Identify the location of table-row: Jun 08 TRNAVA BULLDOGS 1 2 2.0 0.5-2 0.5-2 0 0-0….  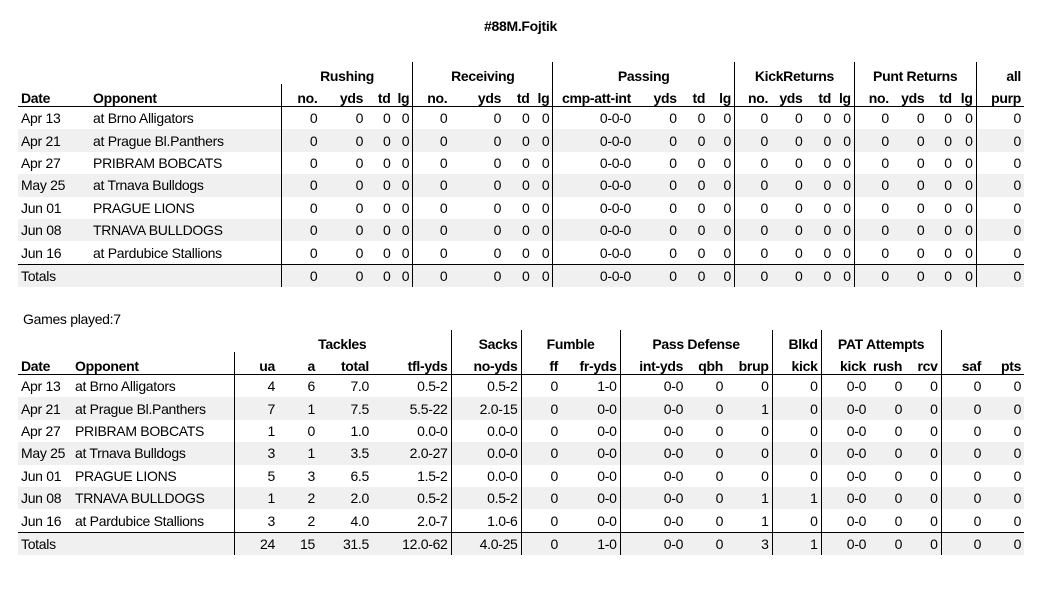
(521, 498).